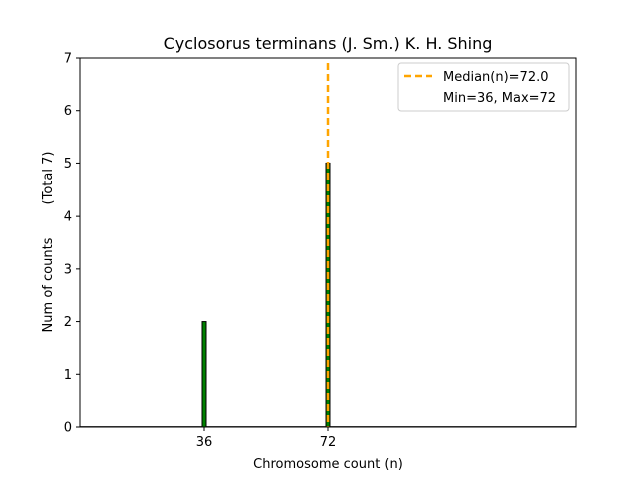  Describe the element at coordinates (68, 164) in the screenshot. I see `y-tick-label: 5` at that location.